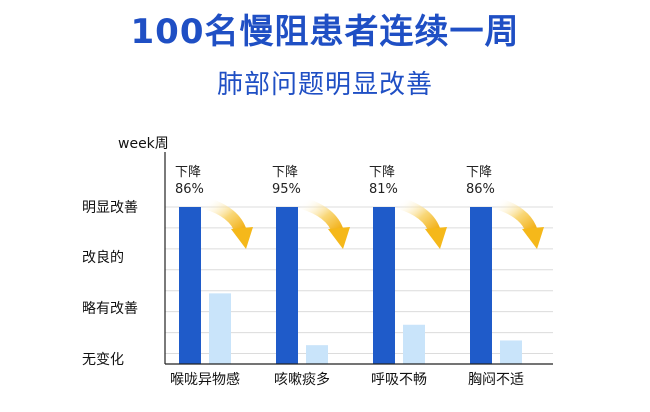 Image resolution: width=650 pixels, height=412 pixels. What do you see at coordinates (286, 189) in the screenshot?
I see `annotation-value: 95%` at bounding box center [286, 189].